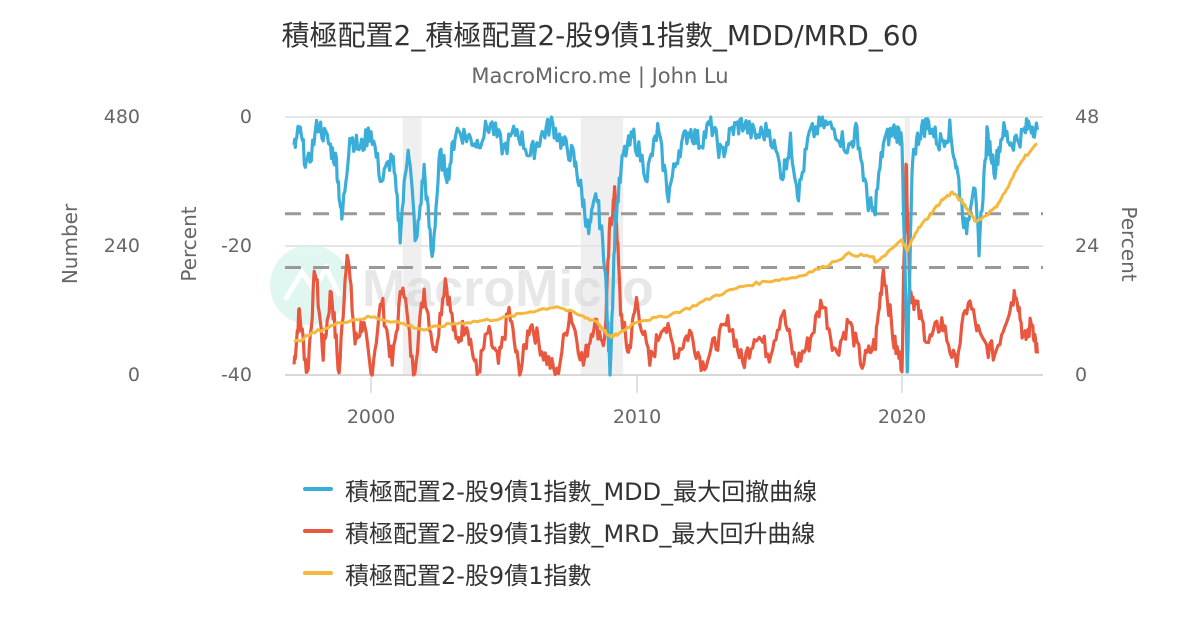 The height and width of the screenshot is (630, 1200). What do you see at coordinates (133, 375) in the screenshot?
I see `y-axis-number-tick: 0` at bounding box center [133, 375].